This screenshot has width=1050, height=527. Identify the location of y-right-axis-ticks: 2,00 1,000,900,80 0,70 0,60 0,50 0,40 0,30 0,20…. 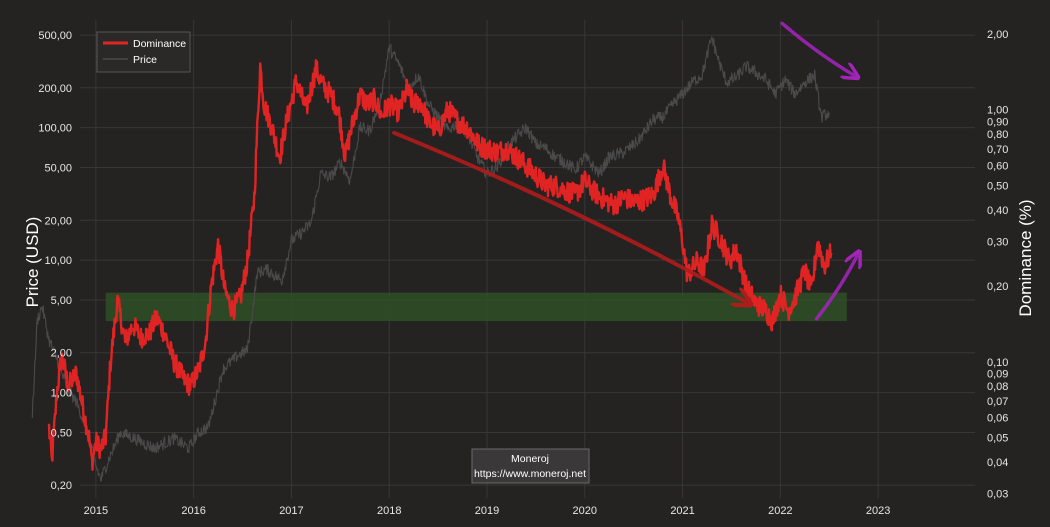
(997, 265).